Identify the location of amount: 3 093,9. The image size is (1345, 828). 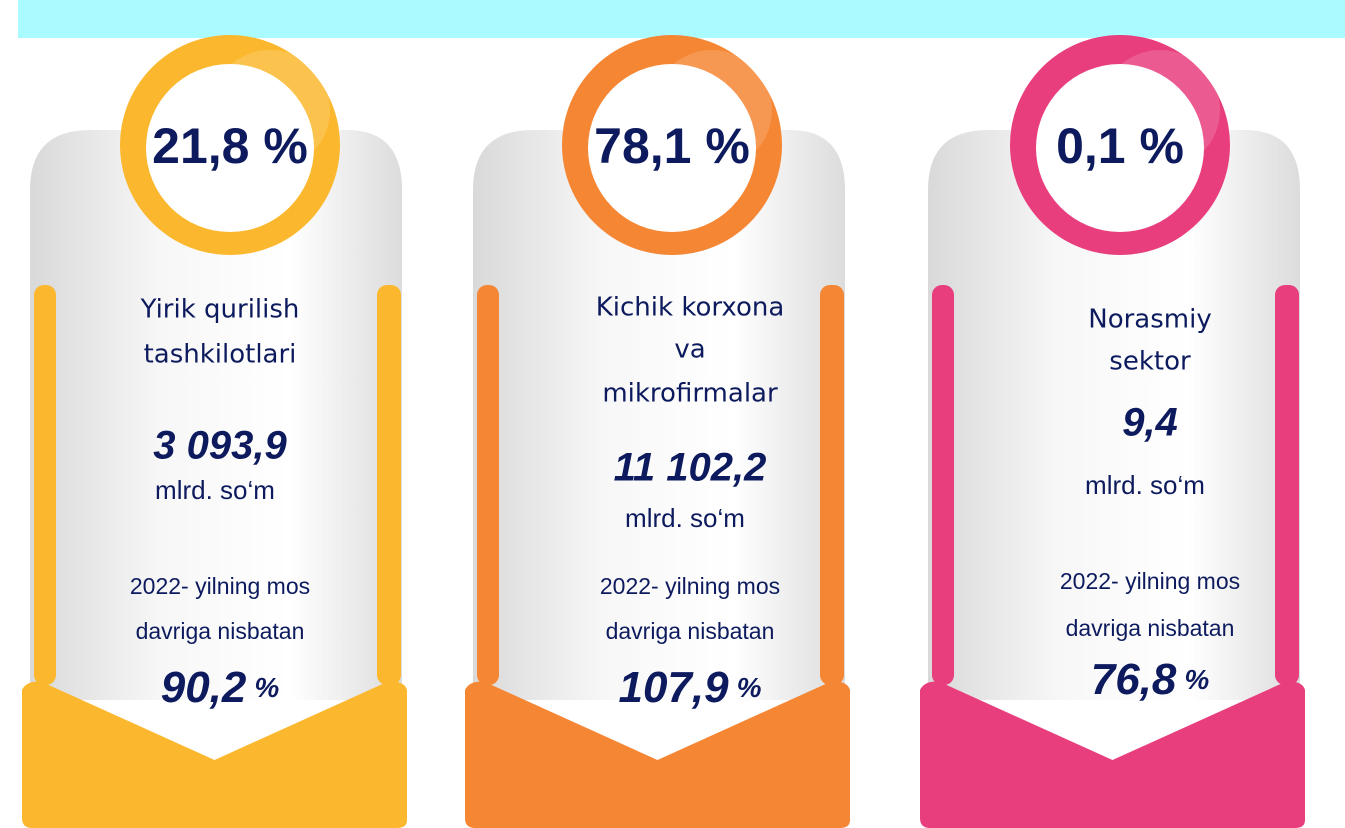
(220, 446).